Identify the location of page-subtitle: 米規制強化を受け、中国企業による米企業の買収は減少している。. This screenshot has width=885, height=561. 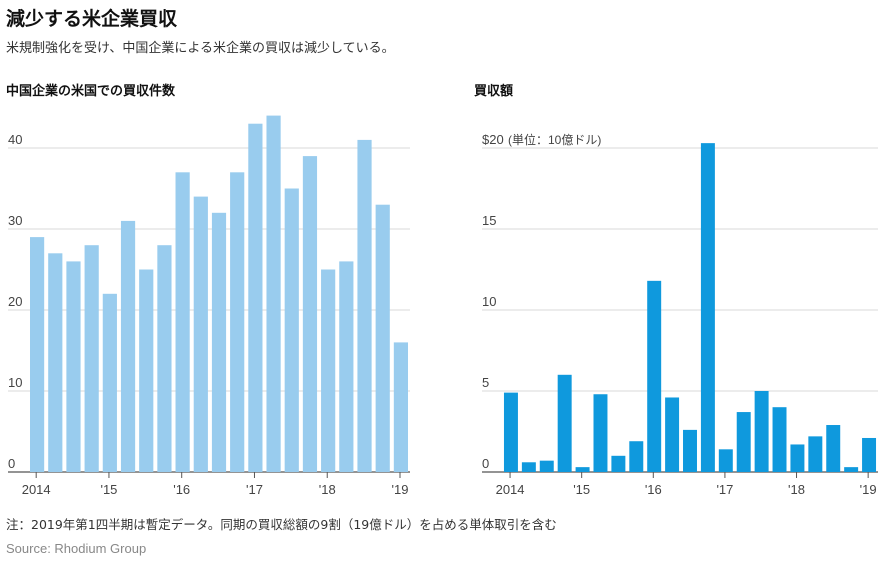
(200, 48).